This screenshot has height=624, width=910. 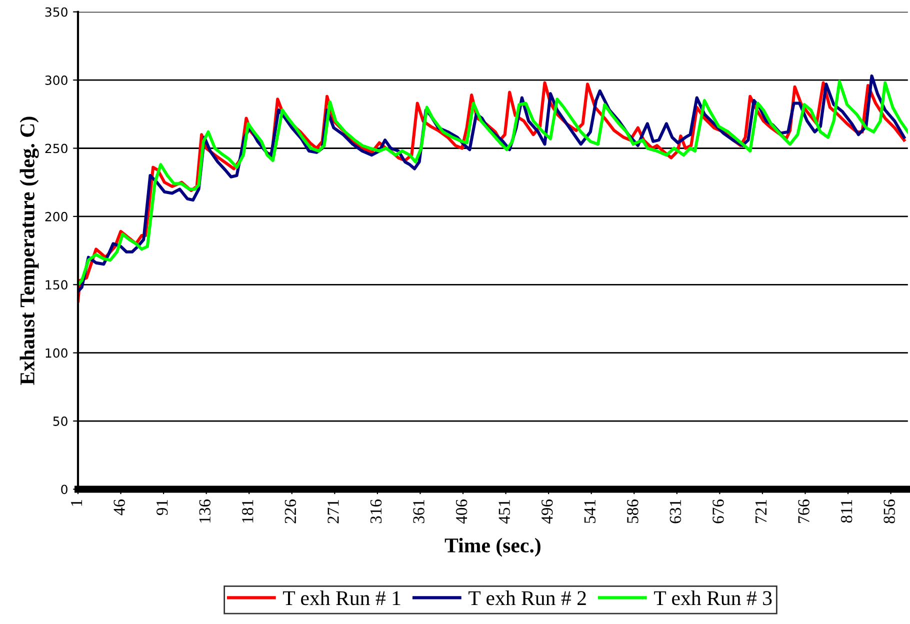 What do you see at coordinates (547, 511) in the screenshot?
I see `x-tick-label: 496` at bounding box center [547, 511].